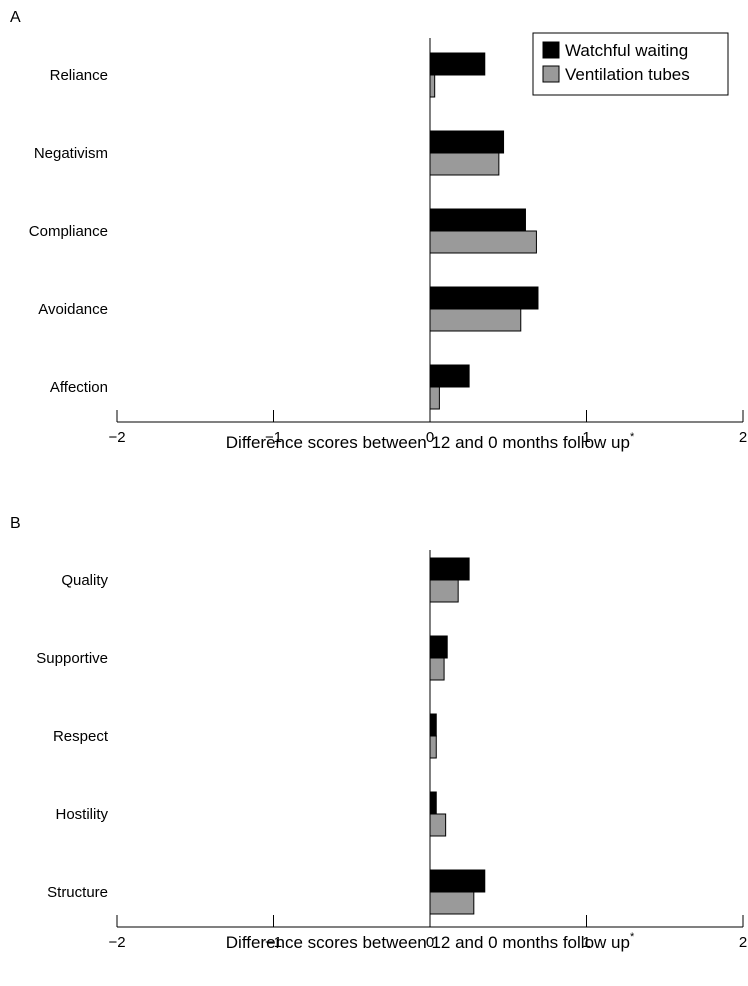  Describe the element at coordinates (79, 75) in the screenshot. I see `category-label: Reliance` at that location.